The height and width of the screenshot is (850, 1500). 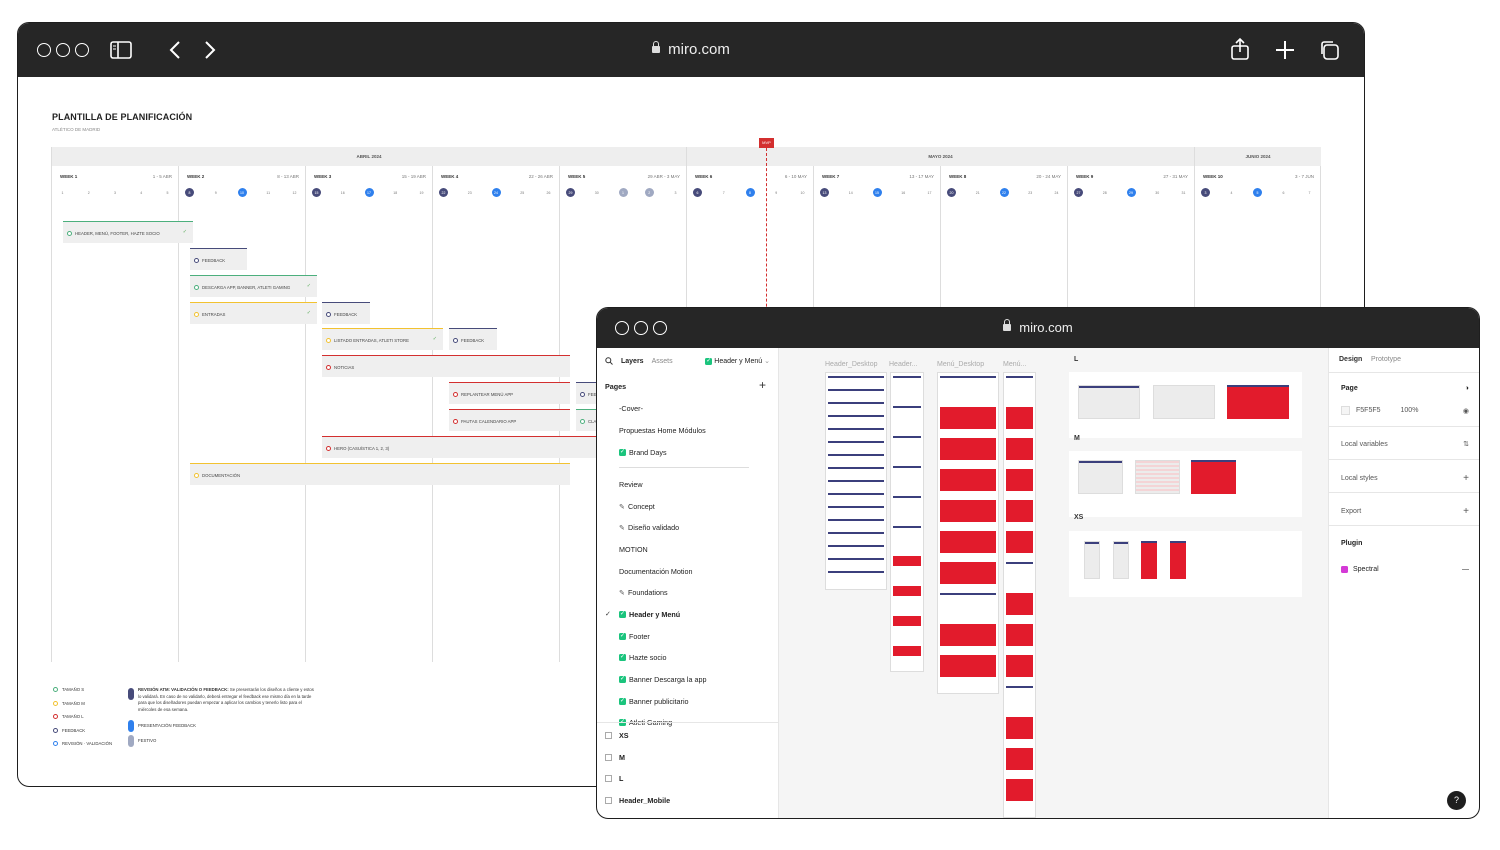 I want to click on task-bar: CLA, so click(x=586, y=420).